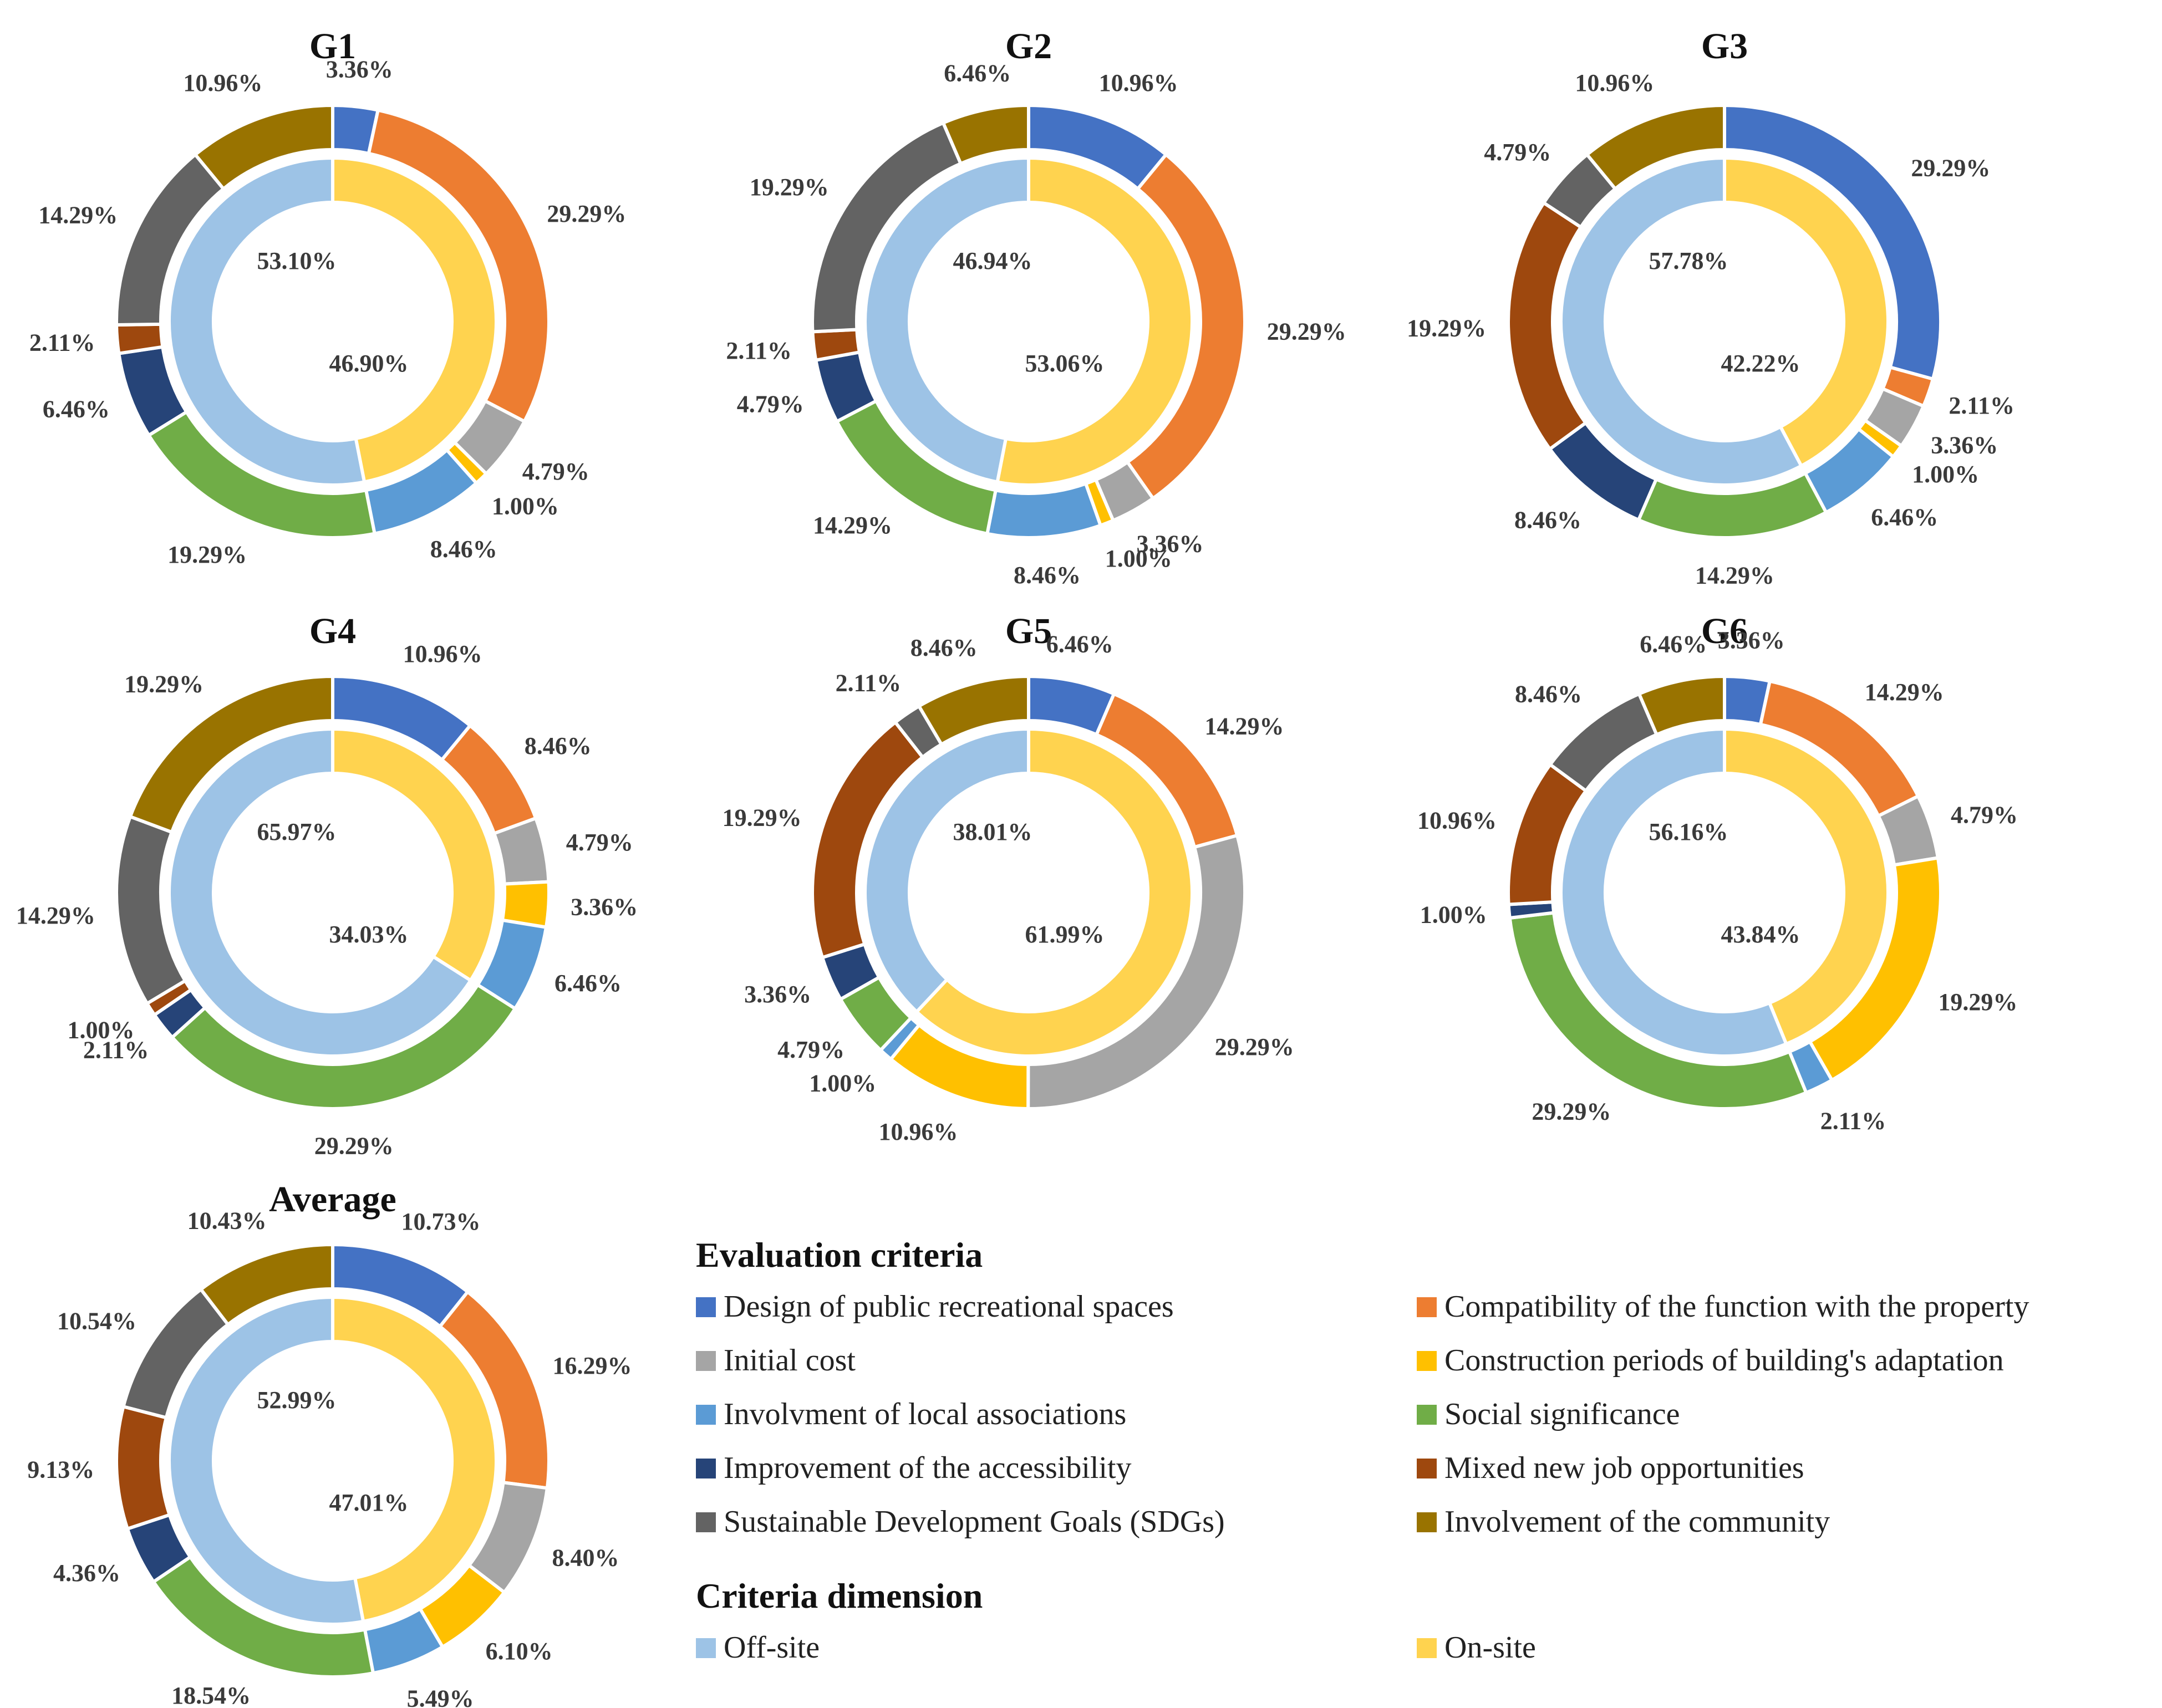 The image size is (2162, 1708). What do you see at coordinates (369, 935) in the screenshot?
I see `inner-data-label: 34.03%` at bounding box center [369, 935].